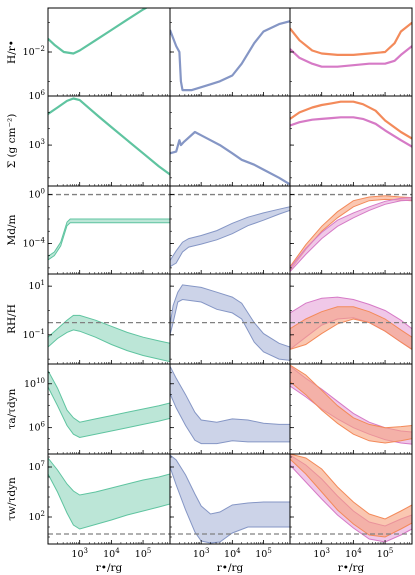  I want to click on y-tick-label-r3: 10¹, so click(36, 285).